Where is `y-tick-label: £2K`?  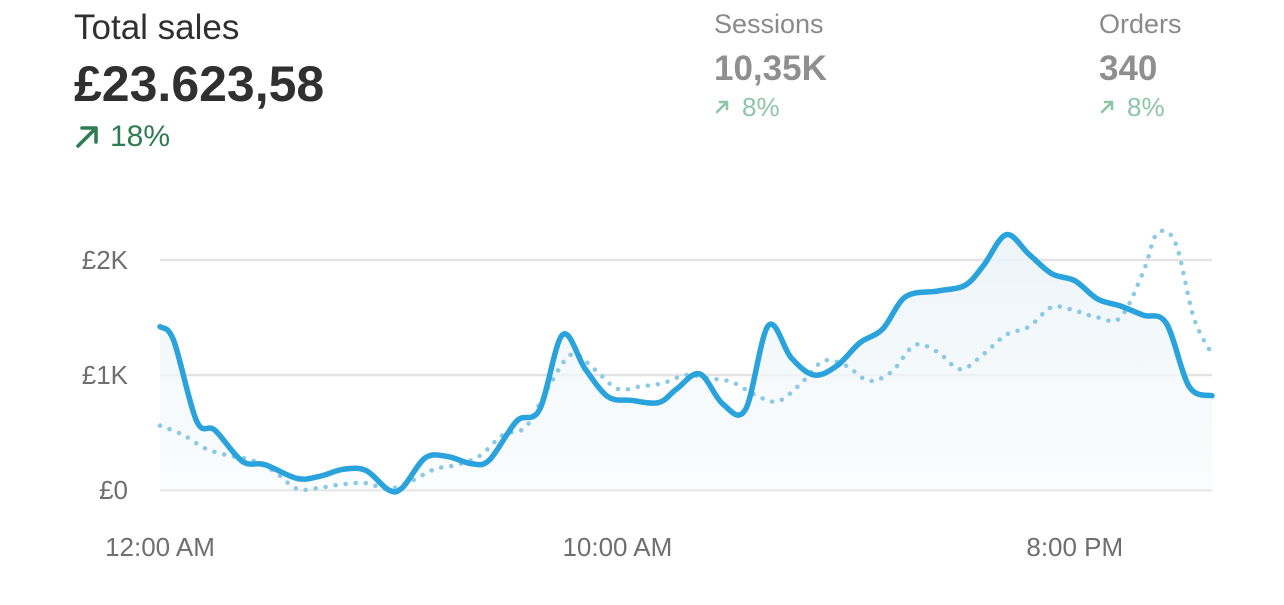 y-tick-label: £2K is located at coordinates (105, 260).